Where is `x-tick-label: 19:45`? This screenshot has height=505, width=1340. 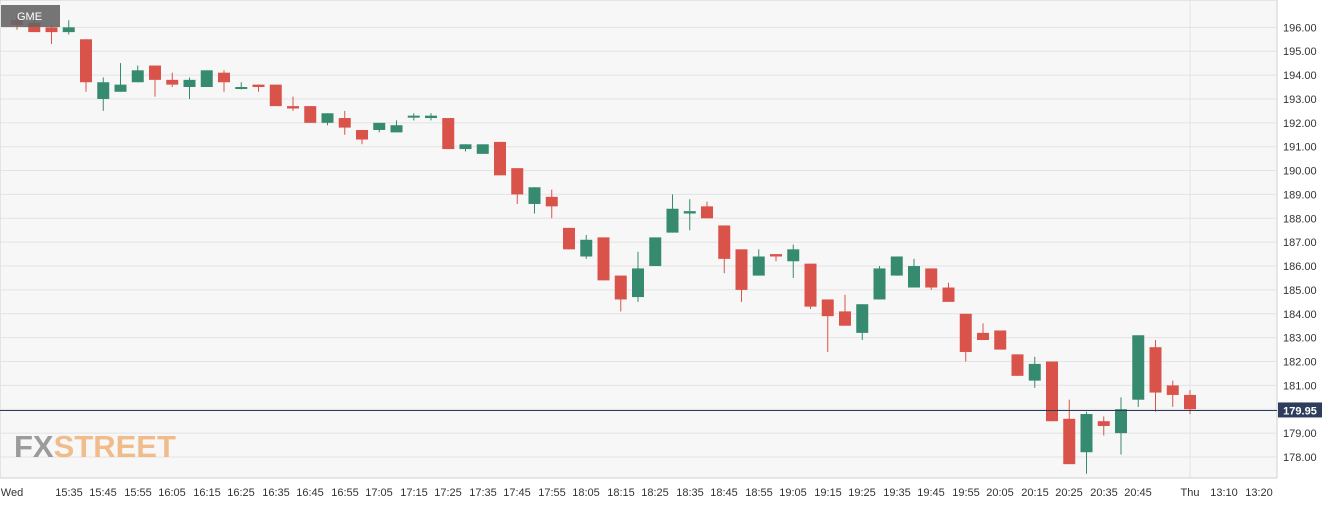 x-tick-label: 19:45 is located at coordinates (931, 493).